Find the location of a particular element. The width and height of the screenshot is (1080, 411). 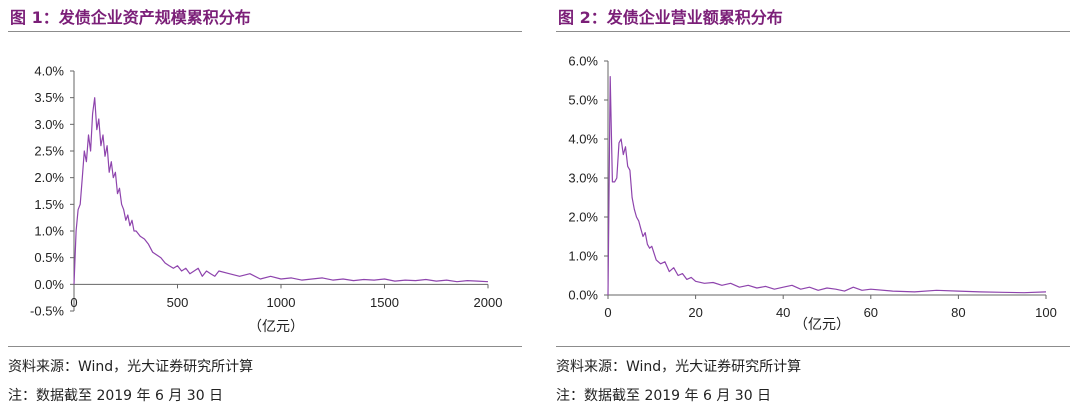

y-tick-label: 0.5% is located at coordinates (49, 257).